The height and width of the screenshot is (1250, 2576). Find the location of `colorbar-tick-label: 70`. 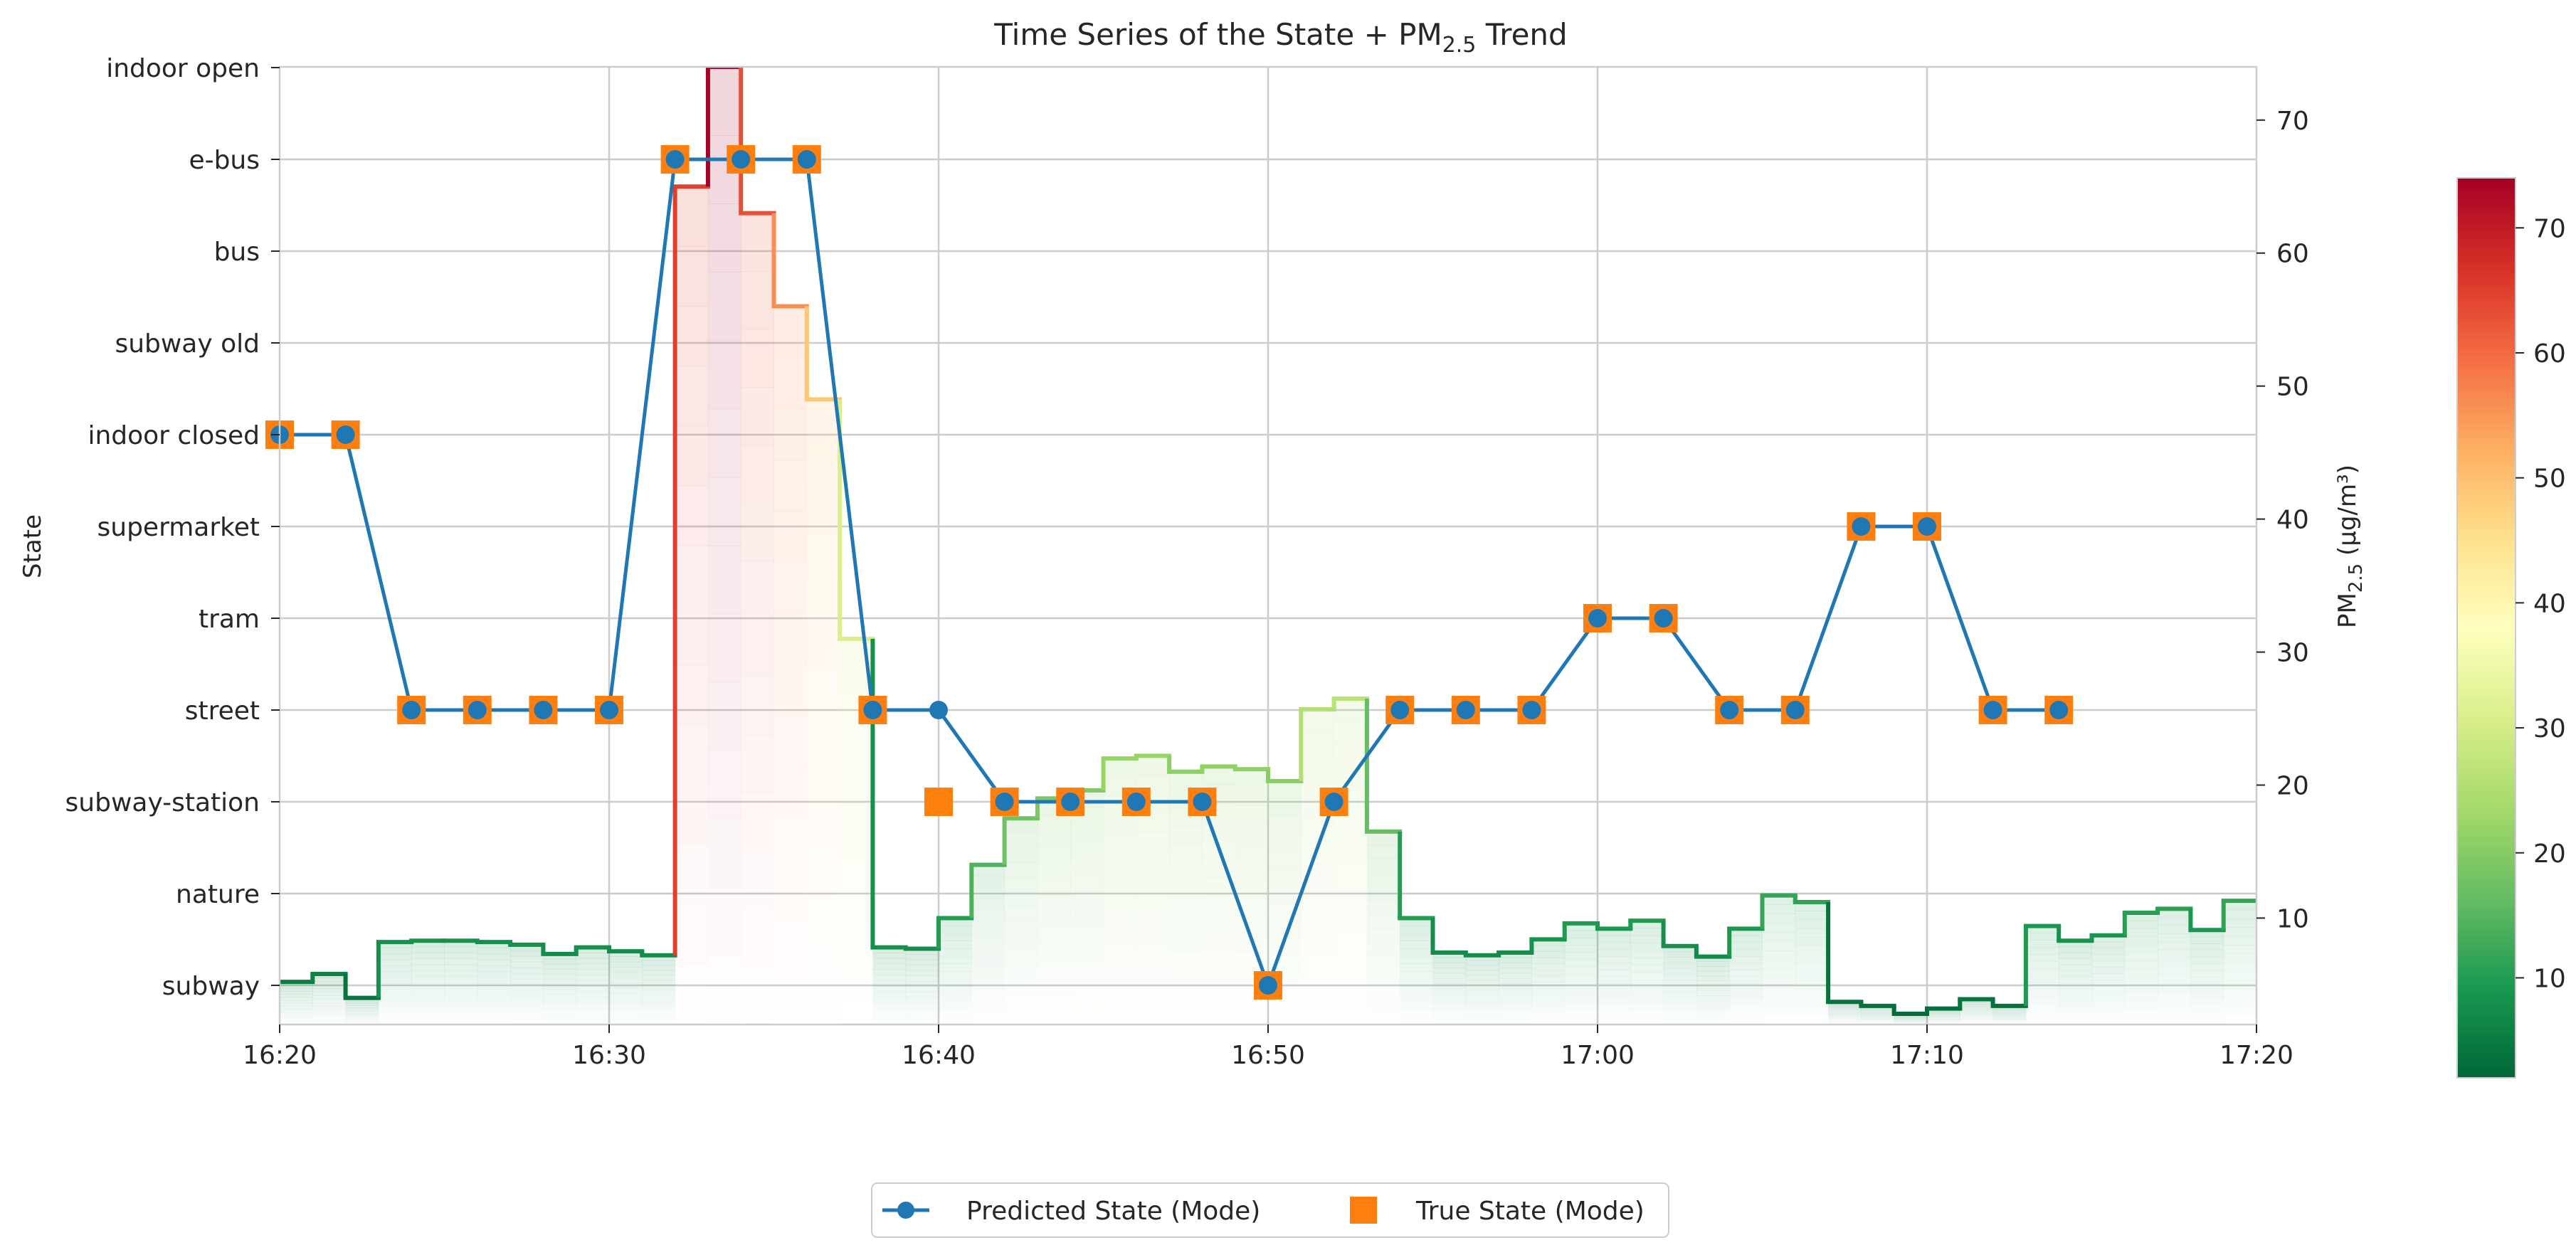

colorbar-tick-label: 70 is located at coordinates (2549, 228).